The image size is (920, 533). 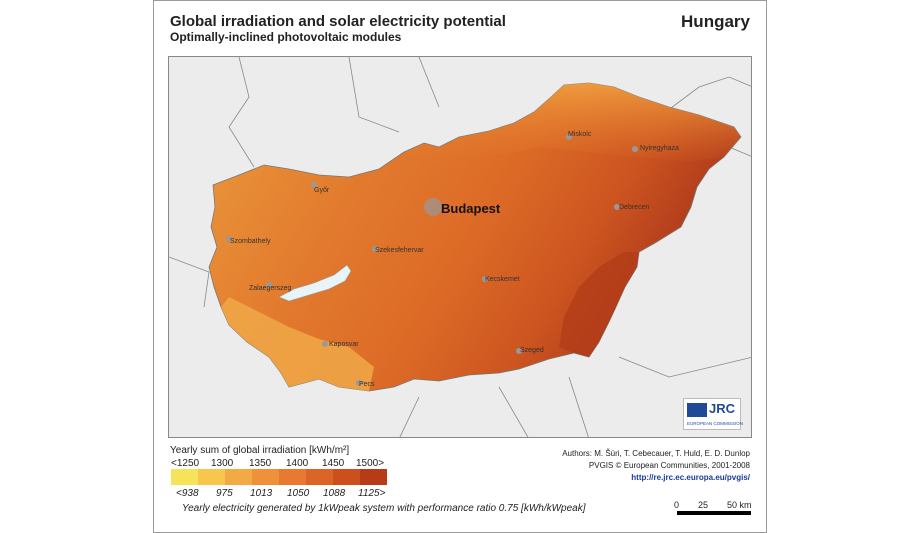 What do you see at coordinates (222, 463) in the screenshot?
I see `irradiation-tick: 1300` at bounding box center [222, 463].